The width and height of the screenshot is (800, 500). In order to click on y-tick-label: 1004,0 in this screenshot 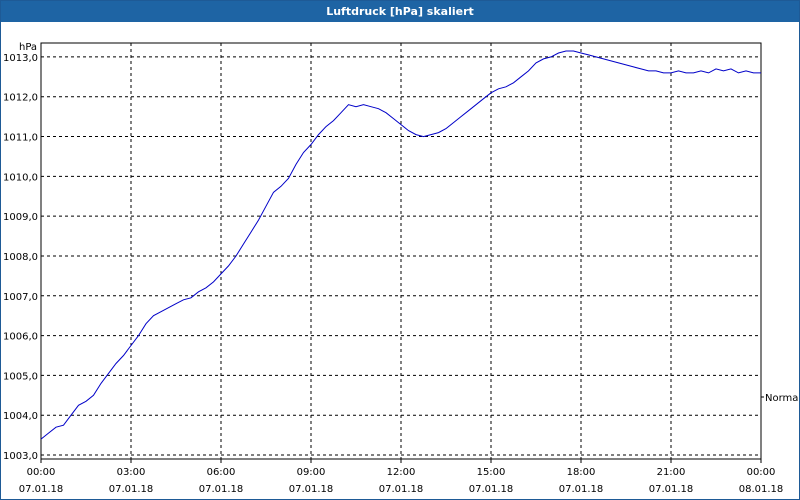, I will do `click(20, 416)`.